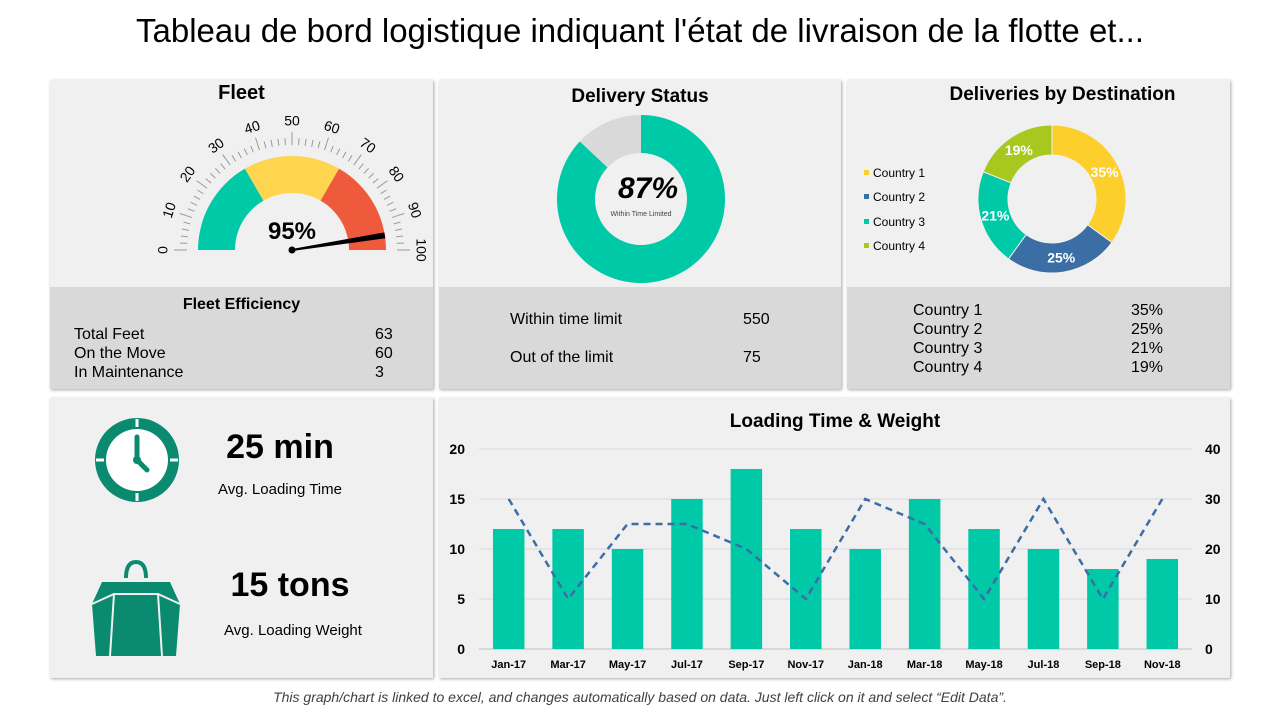 This screenshot has height=720, width=1280. I want to click on x-tick-label: Jan-18, so click(865, 665).